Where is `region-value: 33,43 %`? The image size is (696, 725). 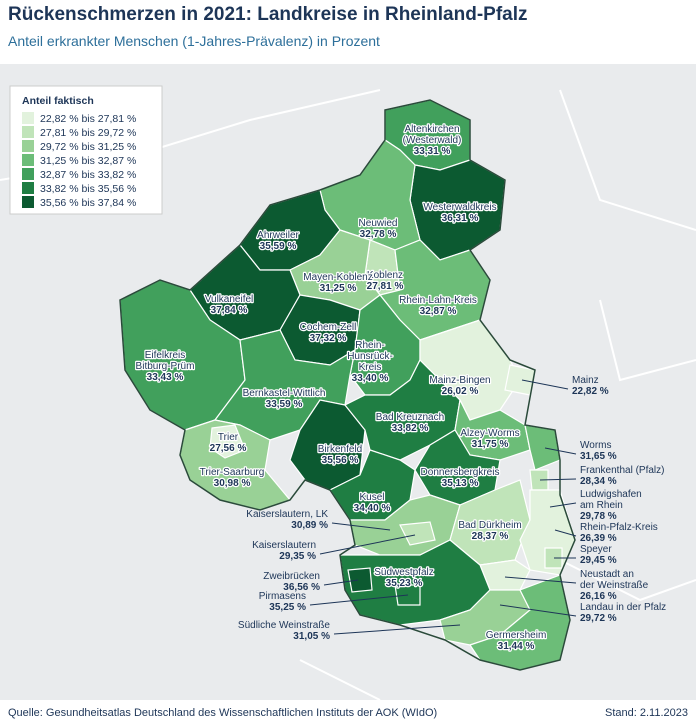 region-value: 33,43 % is located at coordinates (165, 377).